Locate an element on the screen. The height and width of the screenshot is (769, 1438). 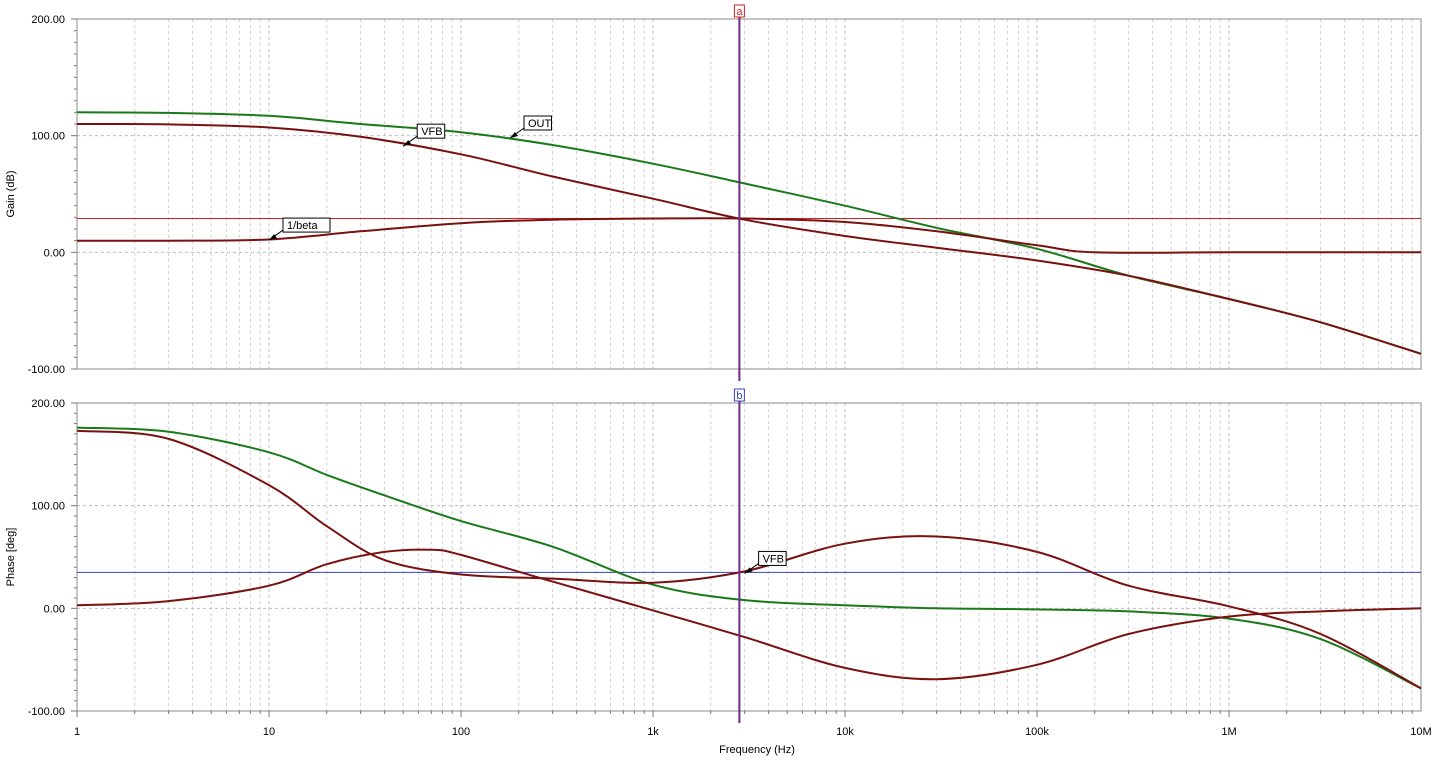
series-label: OUT is located at coordinates (540, 124).